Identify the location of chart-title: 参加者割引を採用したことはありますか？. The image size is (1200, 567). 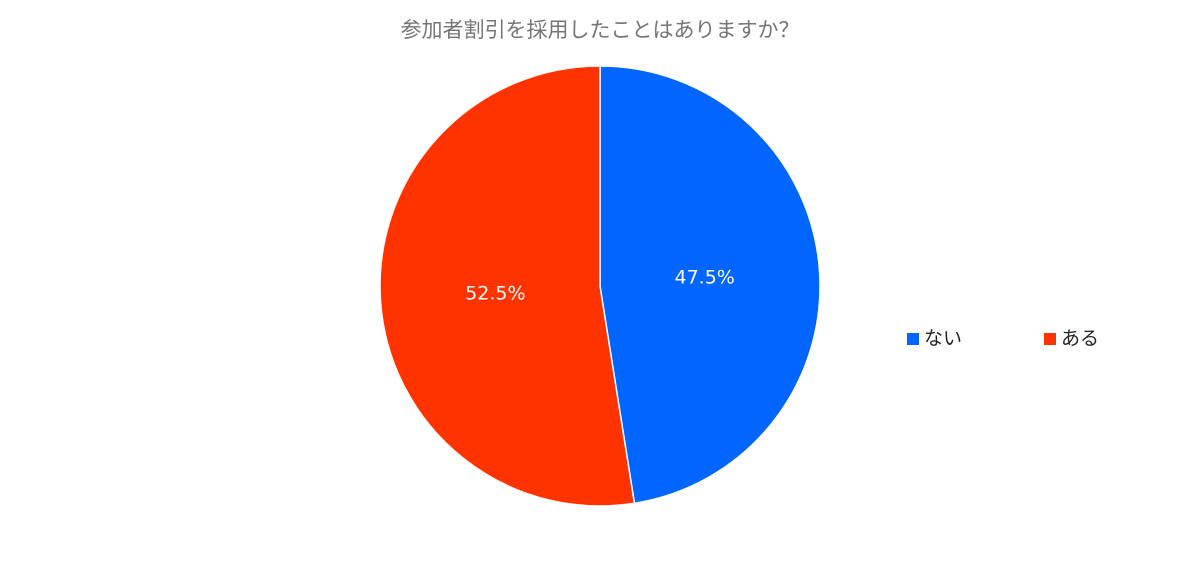
(600, 30).